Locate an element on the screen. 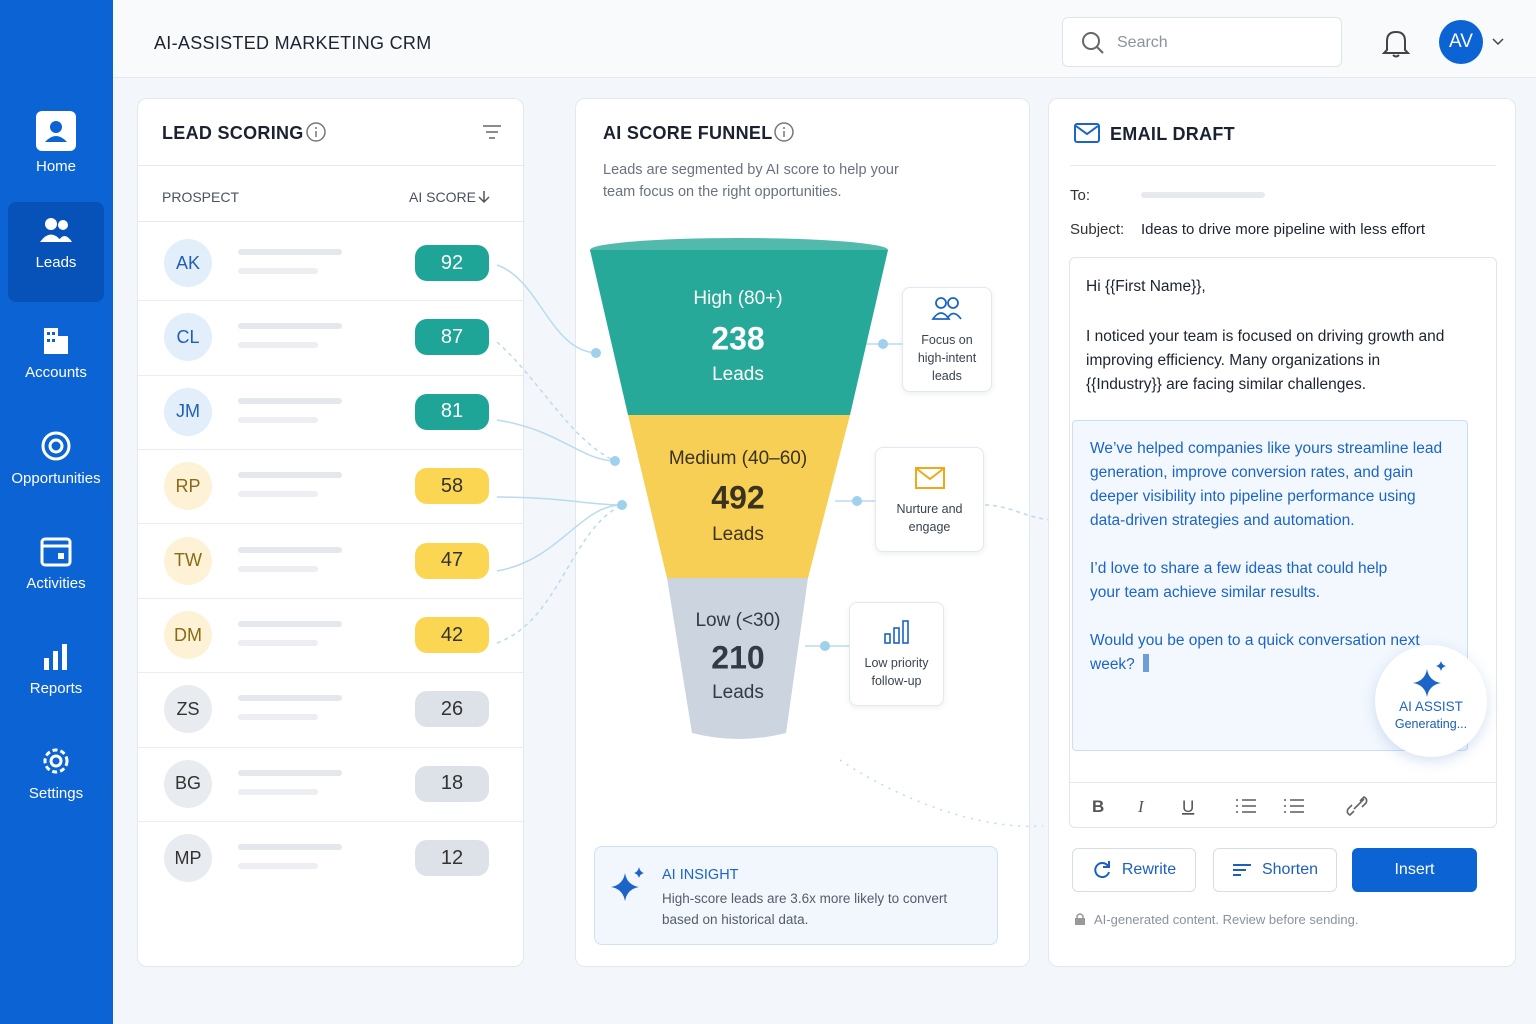 Image resolution: width=1536 pixels, height=1024 pixels. funnel-segment is located at coordinates (739, 332).